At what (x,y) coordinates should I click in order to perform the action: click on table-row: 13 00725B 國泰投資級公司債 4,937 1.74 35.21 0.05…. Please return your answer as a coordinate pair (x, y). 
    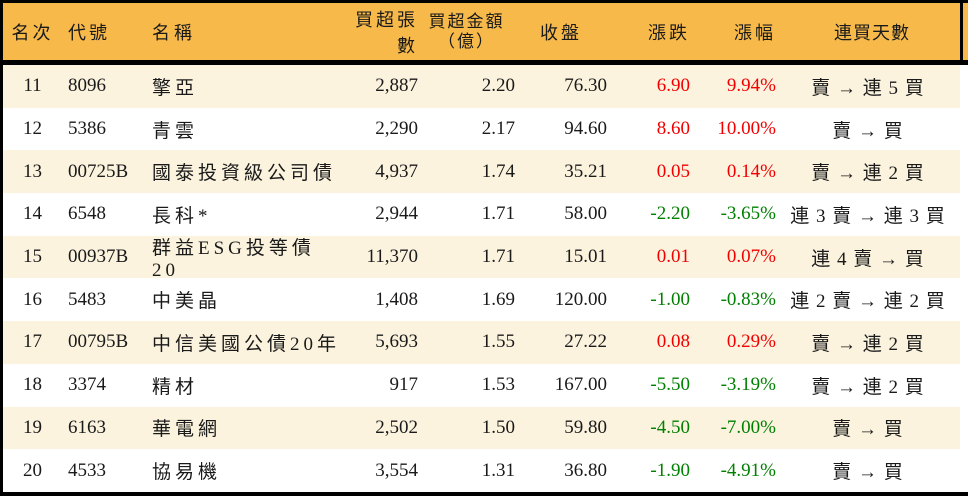
    Looking at the image, I should click on (481, 172).